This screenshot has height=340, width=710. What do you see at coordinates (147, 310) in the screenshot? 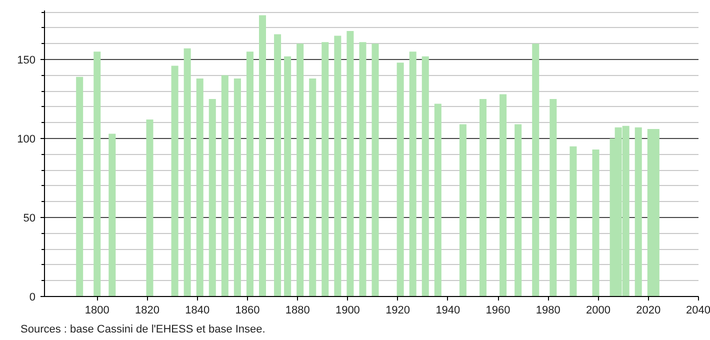
I see `x-tick-label: 1820` at bounding box center [147, 310].